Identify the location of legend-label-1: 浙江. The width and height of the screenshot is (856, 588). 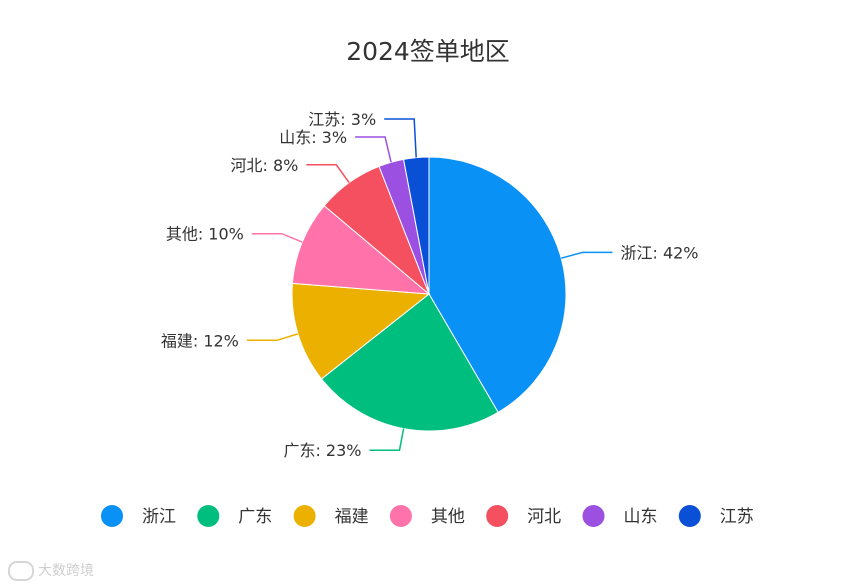
(159, 517).